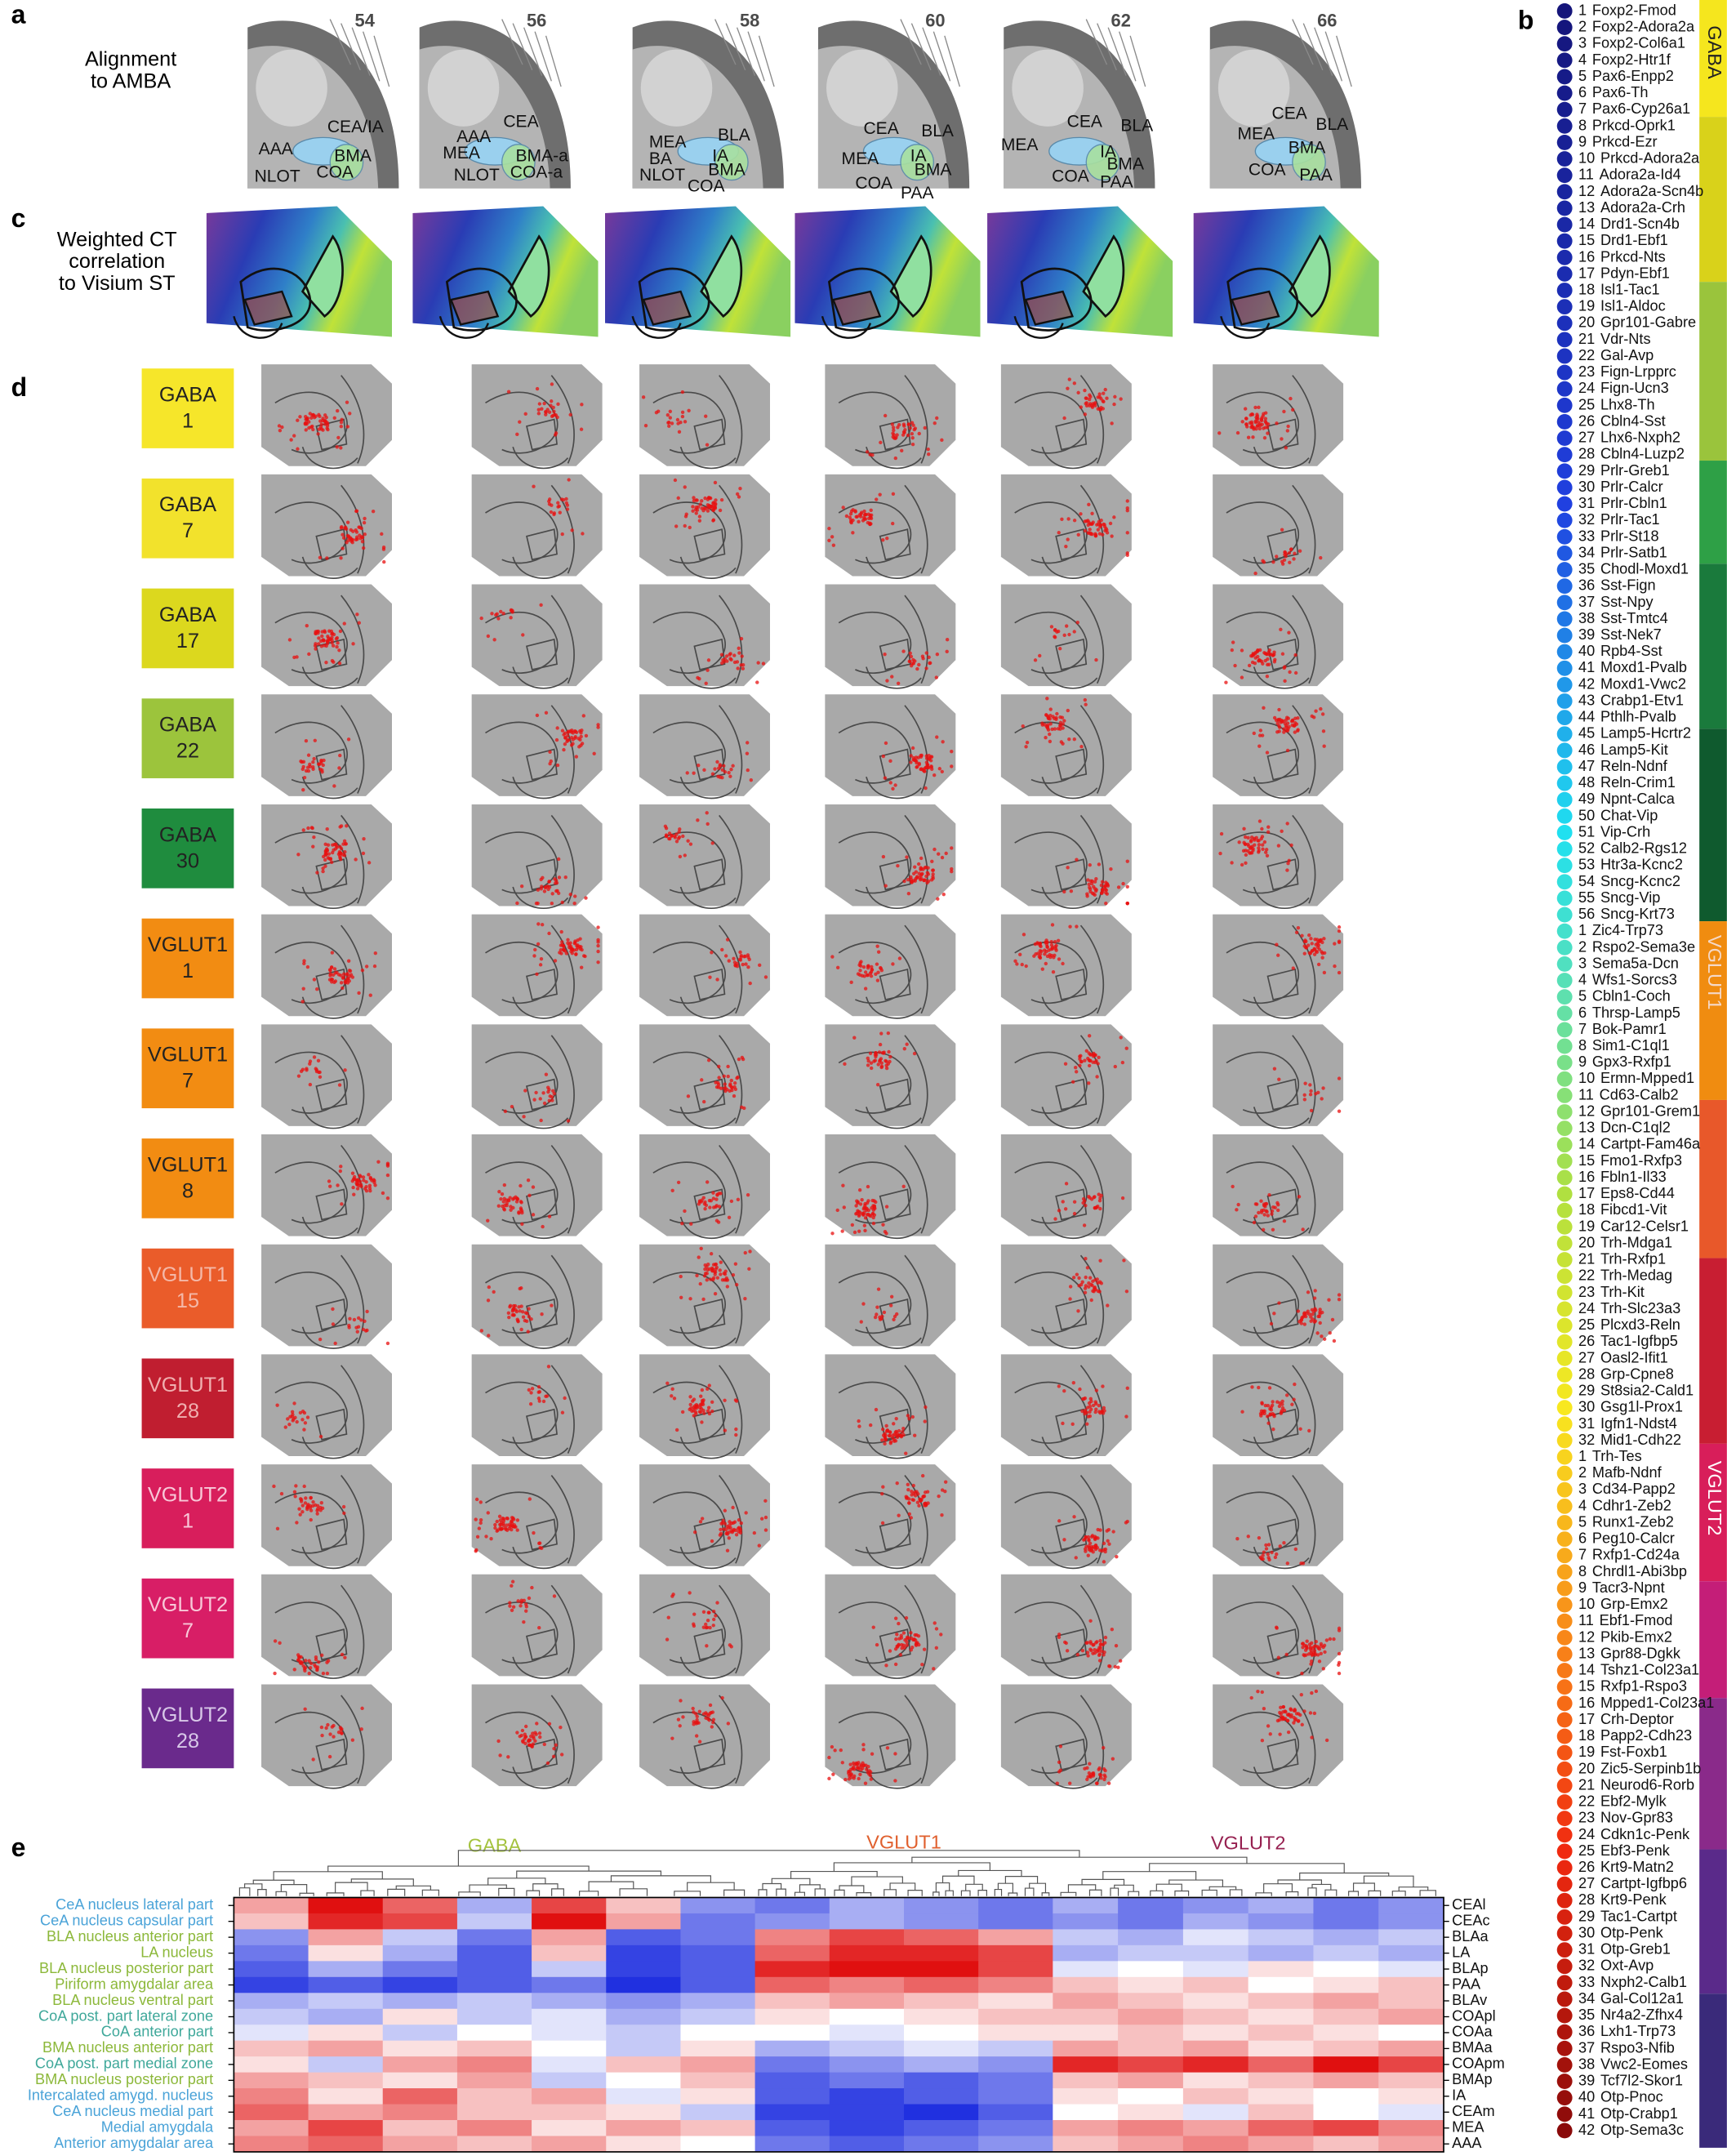 This screenshot has height=2156, width=1727. Describe the element at coordinates (1636, 26) in the screenshot. I see `legend-entry: 2 Foxp2-Adora2a` at that location.